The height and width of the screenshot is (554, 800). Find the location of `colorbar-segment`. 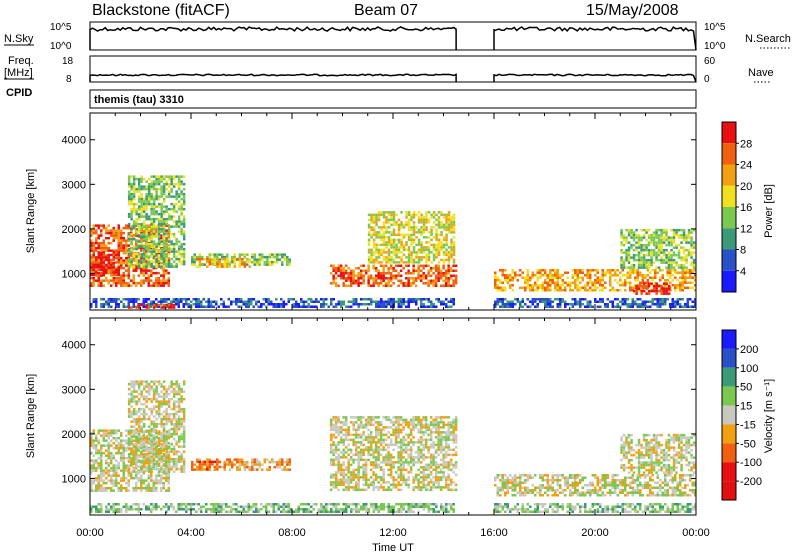

colorbar-segment is located at coordinates (729, 260).